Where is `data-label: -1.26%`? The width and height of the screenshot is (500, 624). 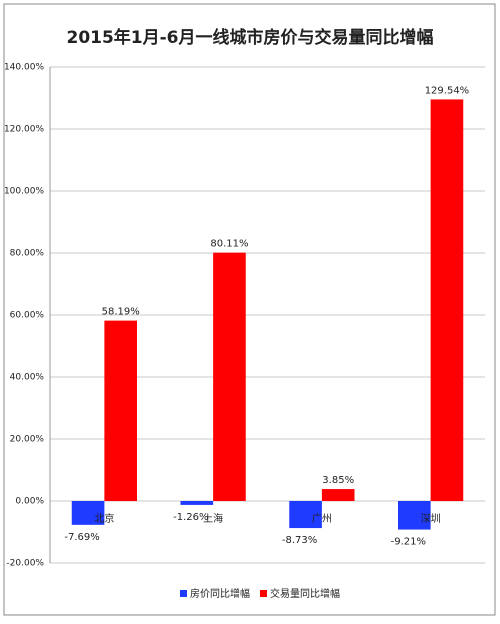
data-label: -1.26% is located at coordinates (190, 517).